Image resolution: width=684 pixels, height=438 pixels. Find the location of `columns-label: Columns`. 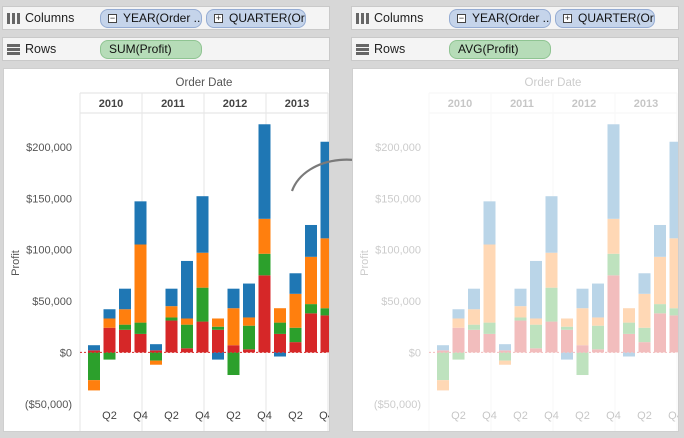

columns-label: Columns is located at coordinates (399, 18).